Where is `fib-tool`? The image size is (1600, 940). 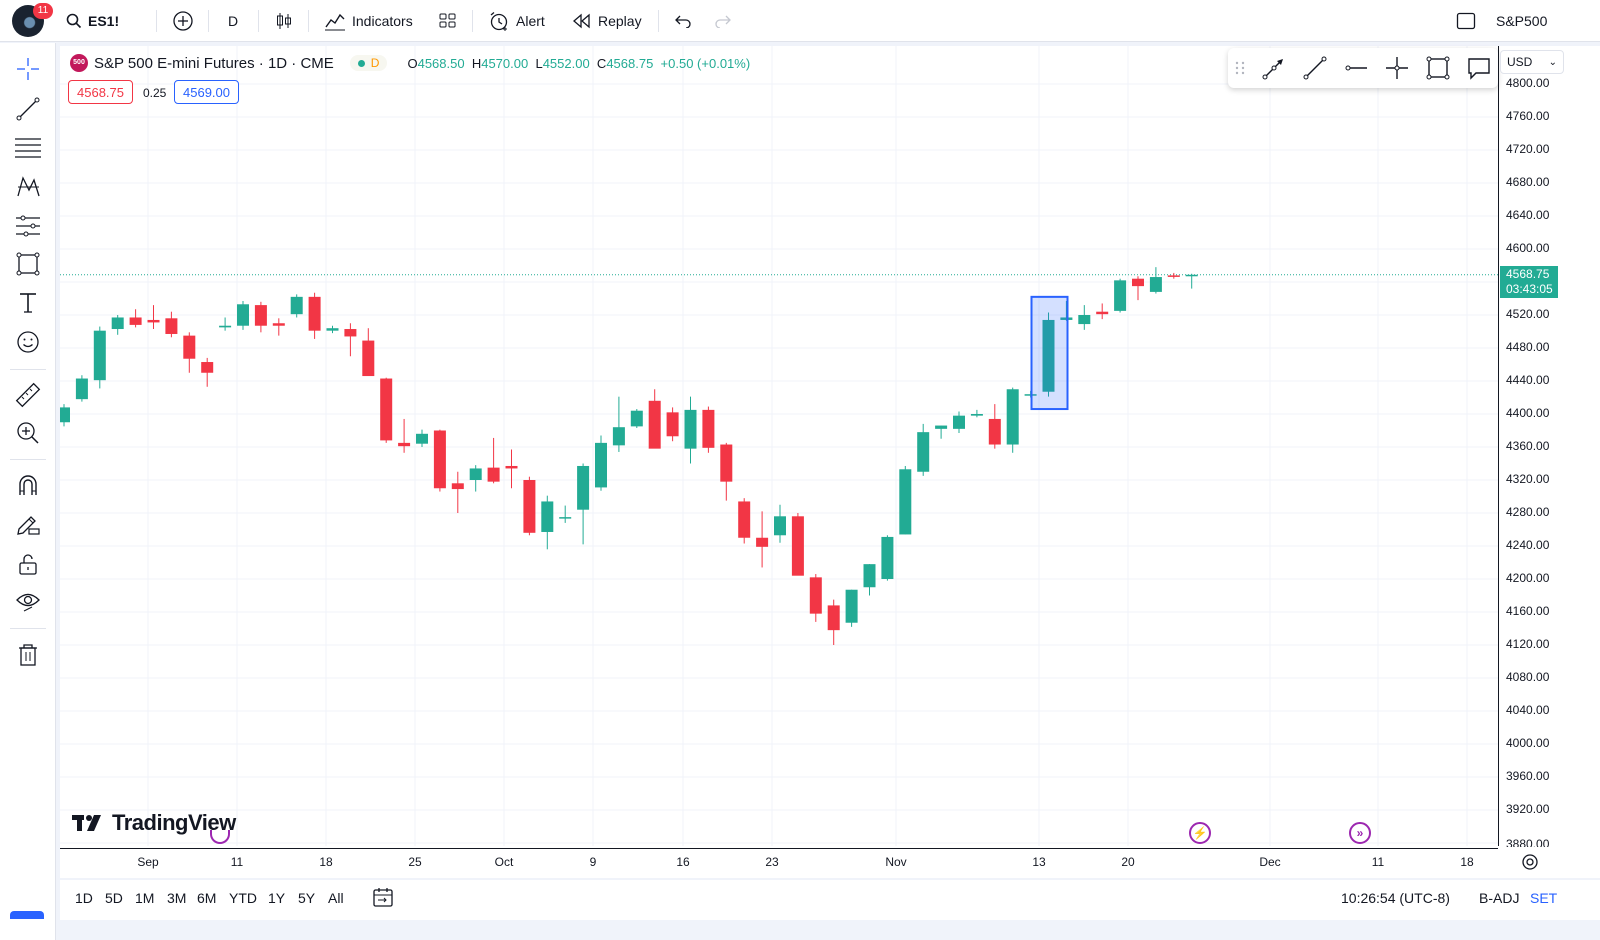 fib-tool is located at coordinates (28, 148).